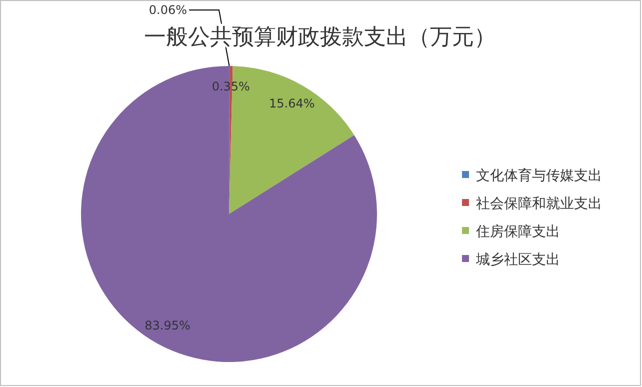  What do you see at coordinates (292, 103) in the screenshot?
I see `data-label: 15.64%` at bounding box center [292, 103].